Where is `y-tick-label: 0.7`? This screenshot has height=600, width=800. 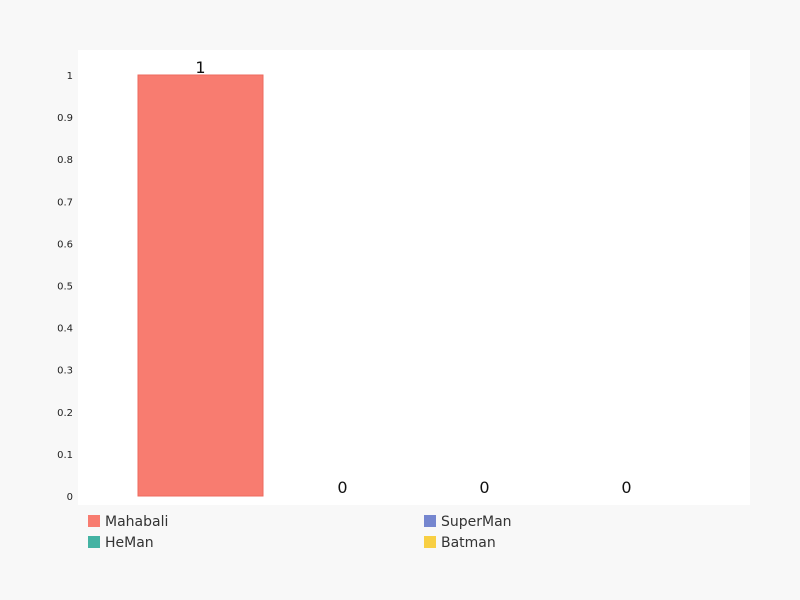
y-tick-label: 0.7 is located at coordinates (65, 202).